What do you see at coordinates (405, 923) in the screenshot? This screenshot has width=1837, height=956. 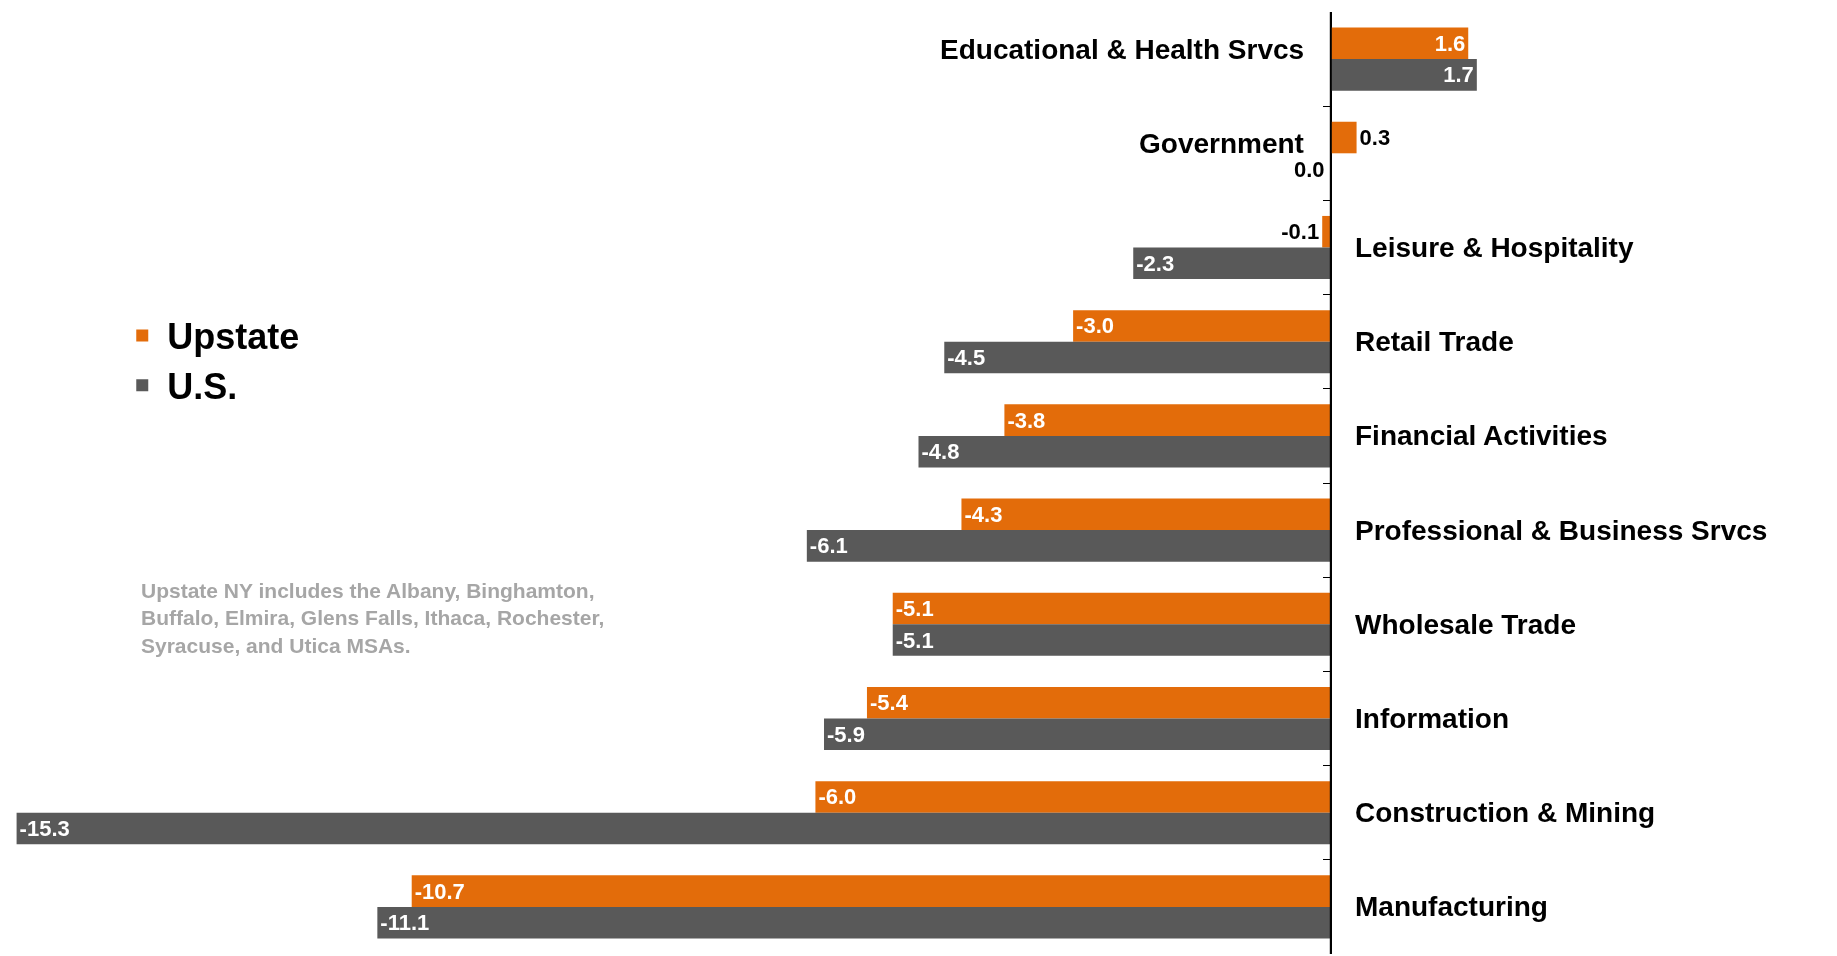 I see `data-label: -11.1` at bounding box center [405, 923].